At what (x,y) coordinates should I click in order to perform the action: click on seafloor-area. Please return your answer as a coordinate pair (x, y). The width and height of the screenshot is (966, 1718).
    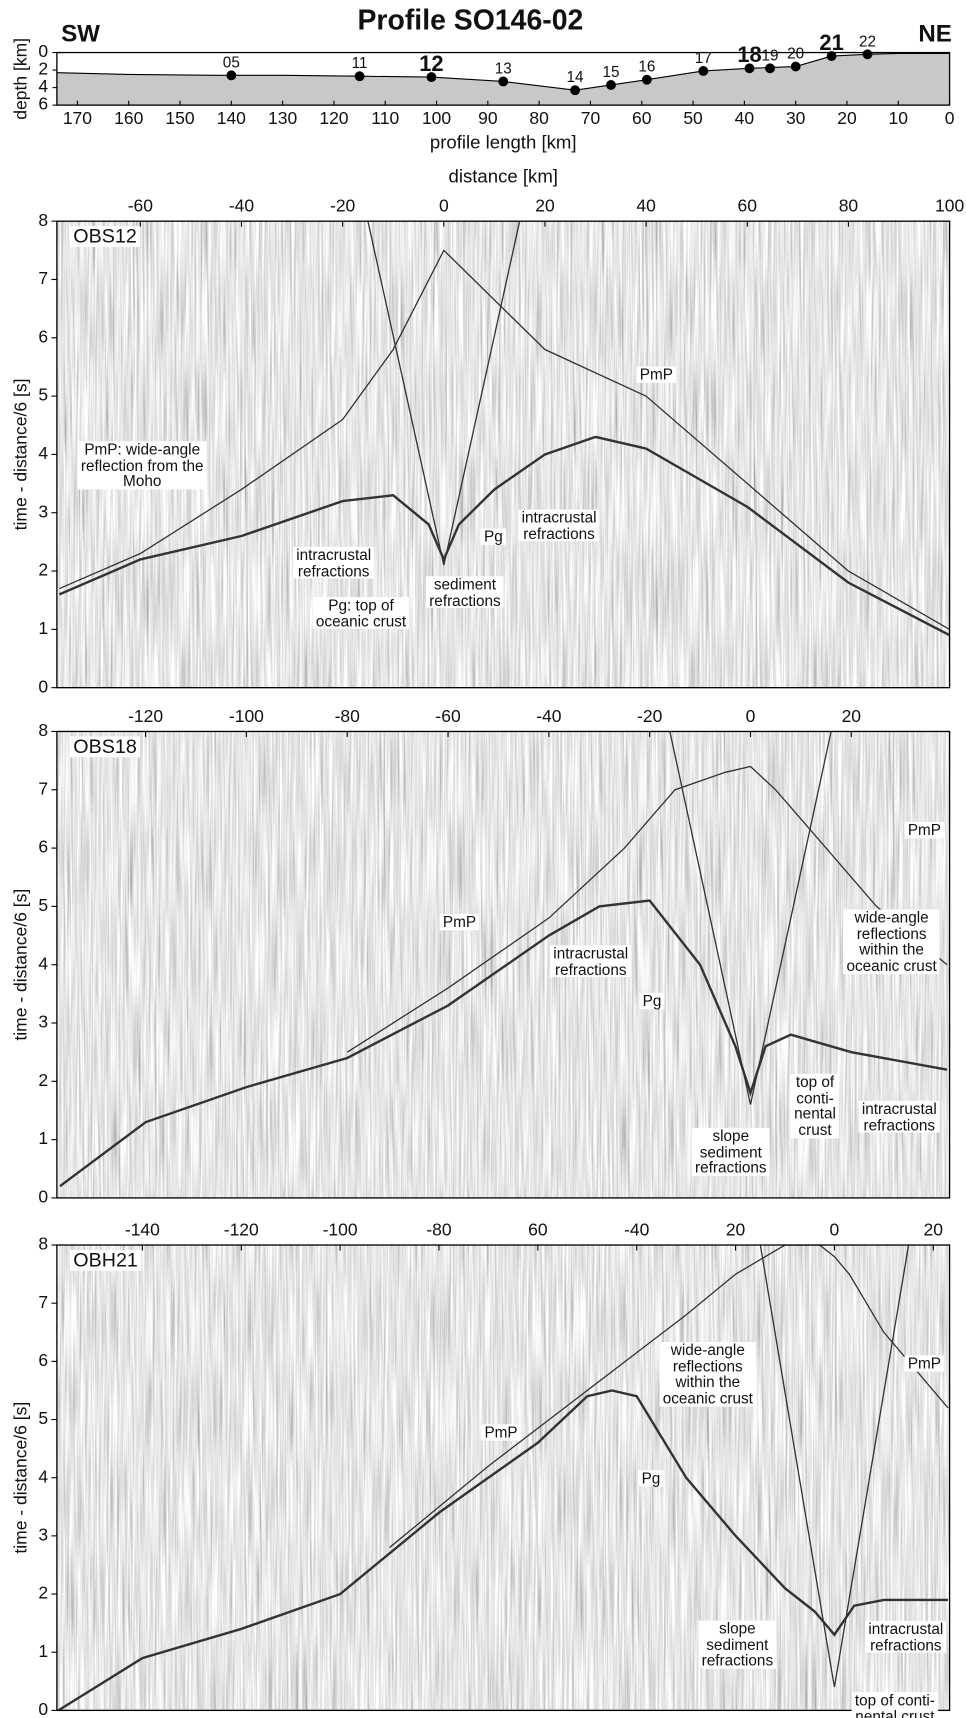
    Looking at the image, I should click on (503, 79).